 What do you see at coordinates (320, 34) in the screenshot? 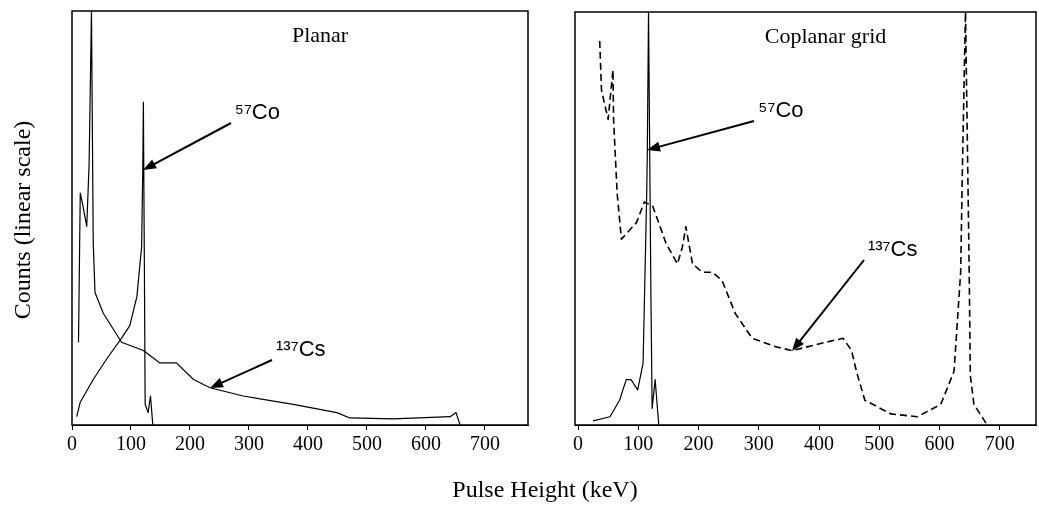
I see `text: Planar` at bounding box center [320, 34].